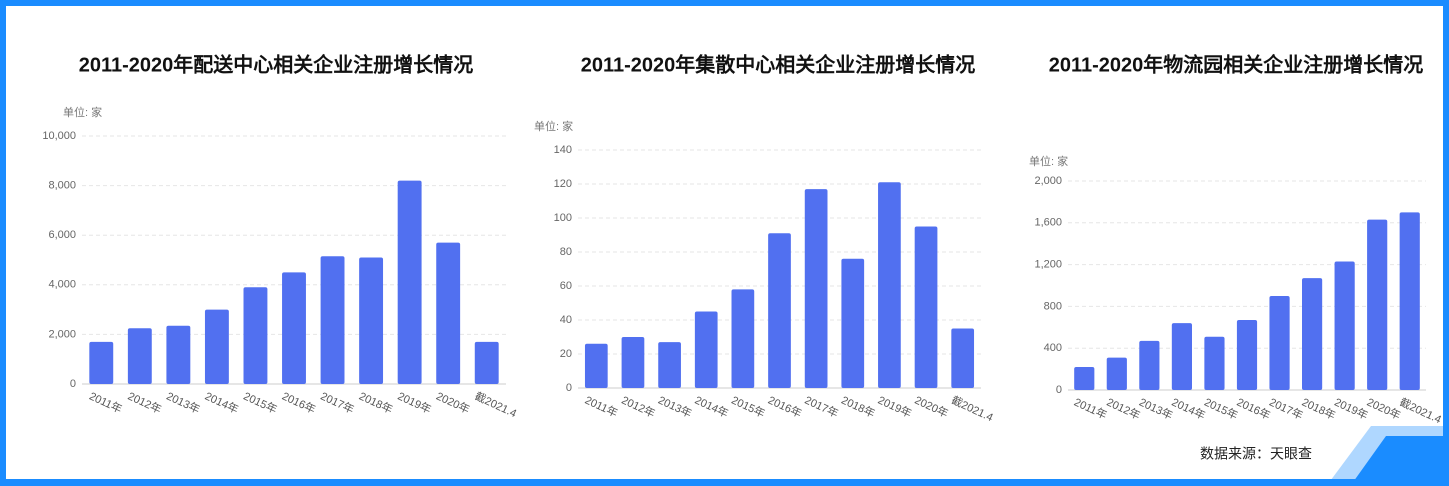 Image resolution: width=1449 pixels, height=486 pixels. Describe the element at coordinates (566, 354) in the screenshot. I see `y-tick-label: 20` at that location.